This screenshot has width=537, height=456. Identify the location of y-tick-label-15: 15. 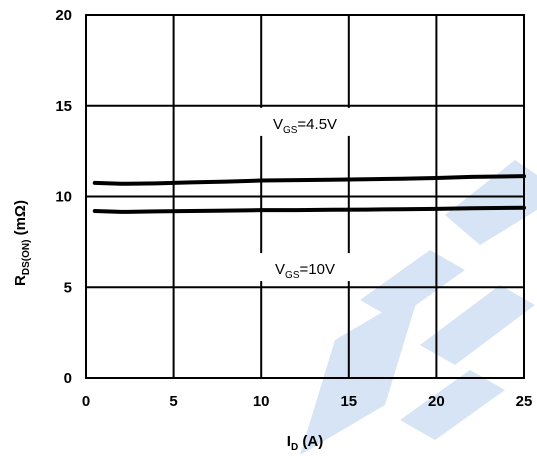
(63, 106).